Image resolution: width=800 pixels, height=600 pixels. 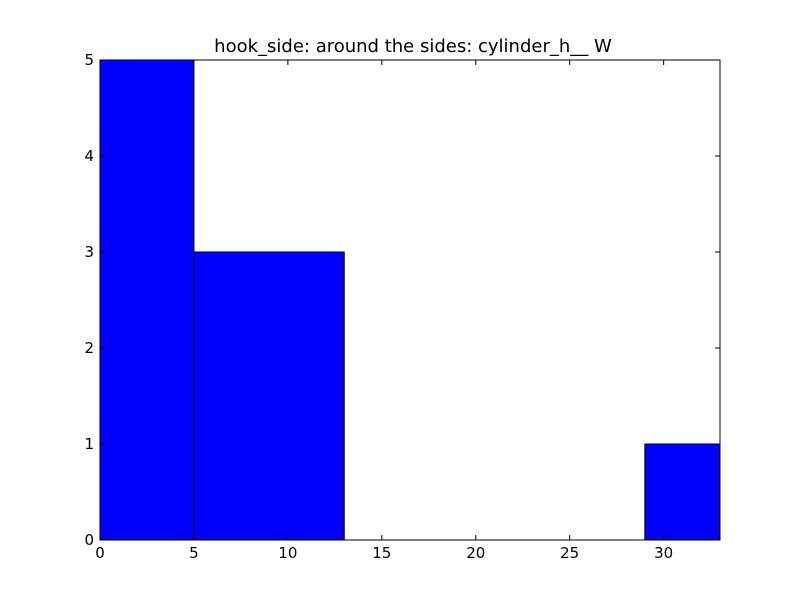 I want to click on y-tick-label-2: 2, so click(x=89, y=348).